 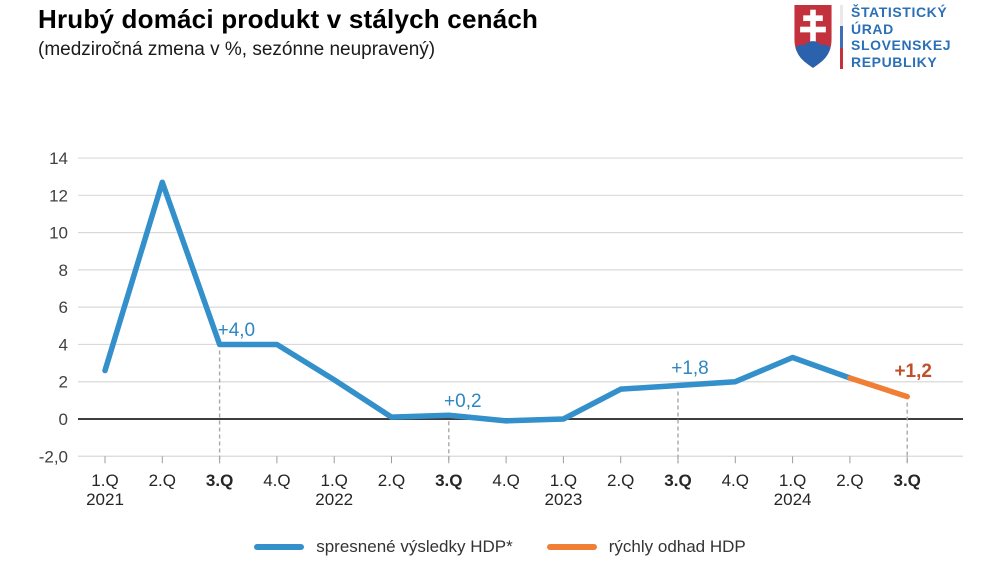 What do you see at coordinates (872, 28) in the screenshot?
I see `logo-text-line: ÚRAD` at bounding box center [872, 28].